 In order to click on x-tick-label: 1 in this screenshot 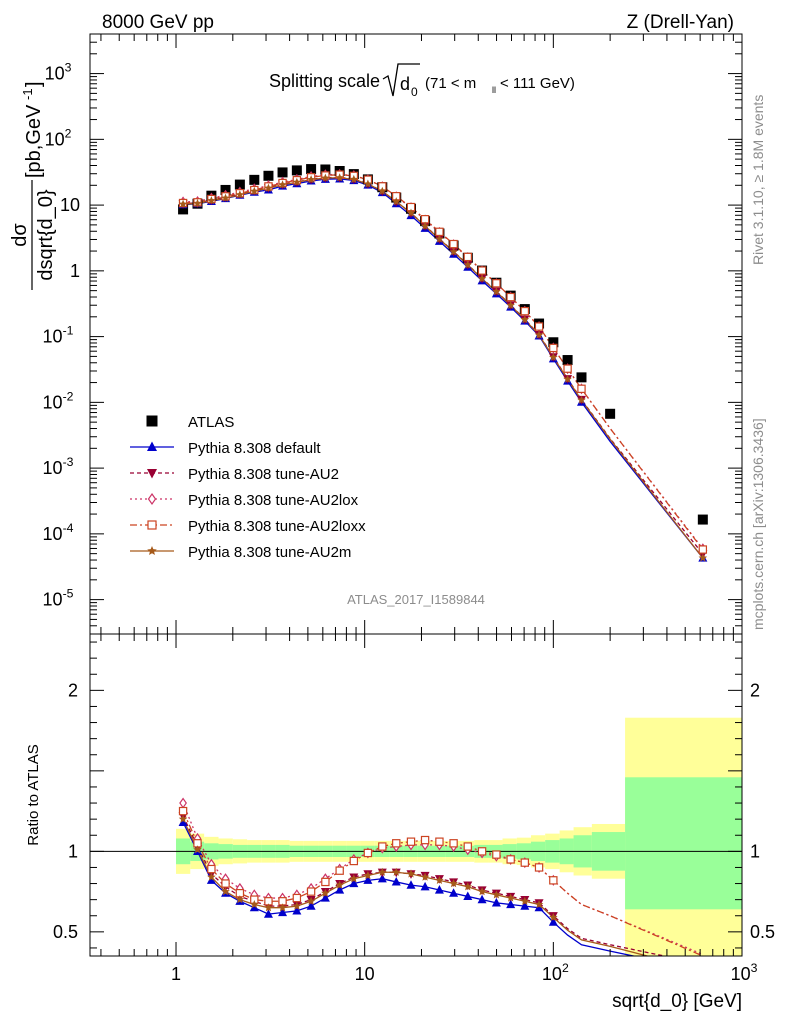, I will do `click(176, 974)`.